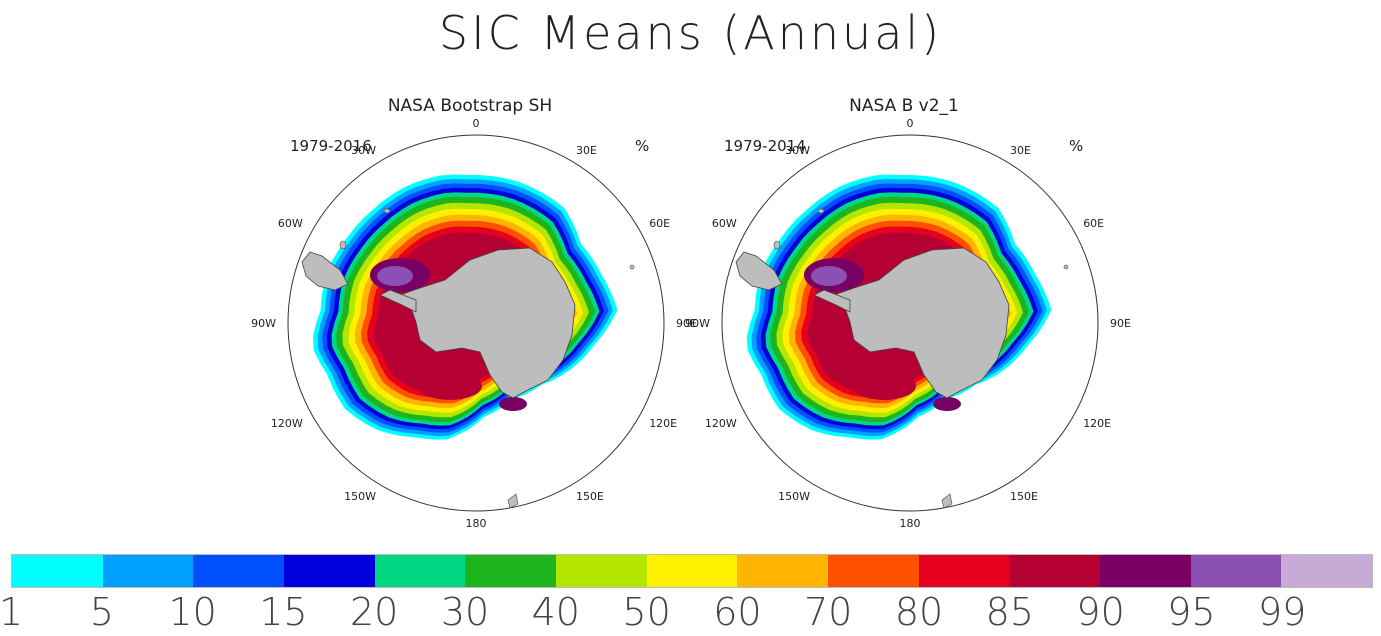 The image size is (1381, 636). What do you see at coordinates (192, 612) in the screenshot?
I see `colorbar-tick-label: 10` at bounding box center [192, 612].